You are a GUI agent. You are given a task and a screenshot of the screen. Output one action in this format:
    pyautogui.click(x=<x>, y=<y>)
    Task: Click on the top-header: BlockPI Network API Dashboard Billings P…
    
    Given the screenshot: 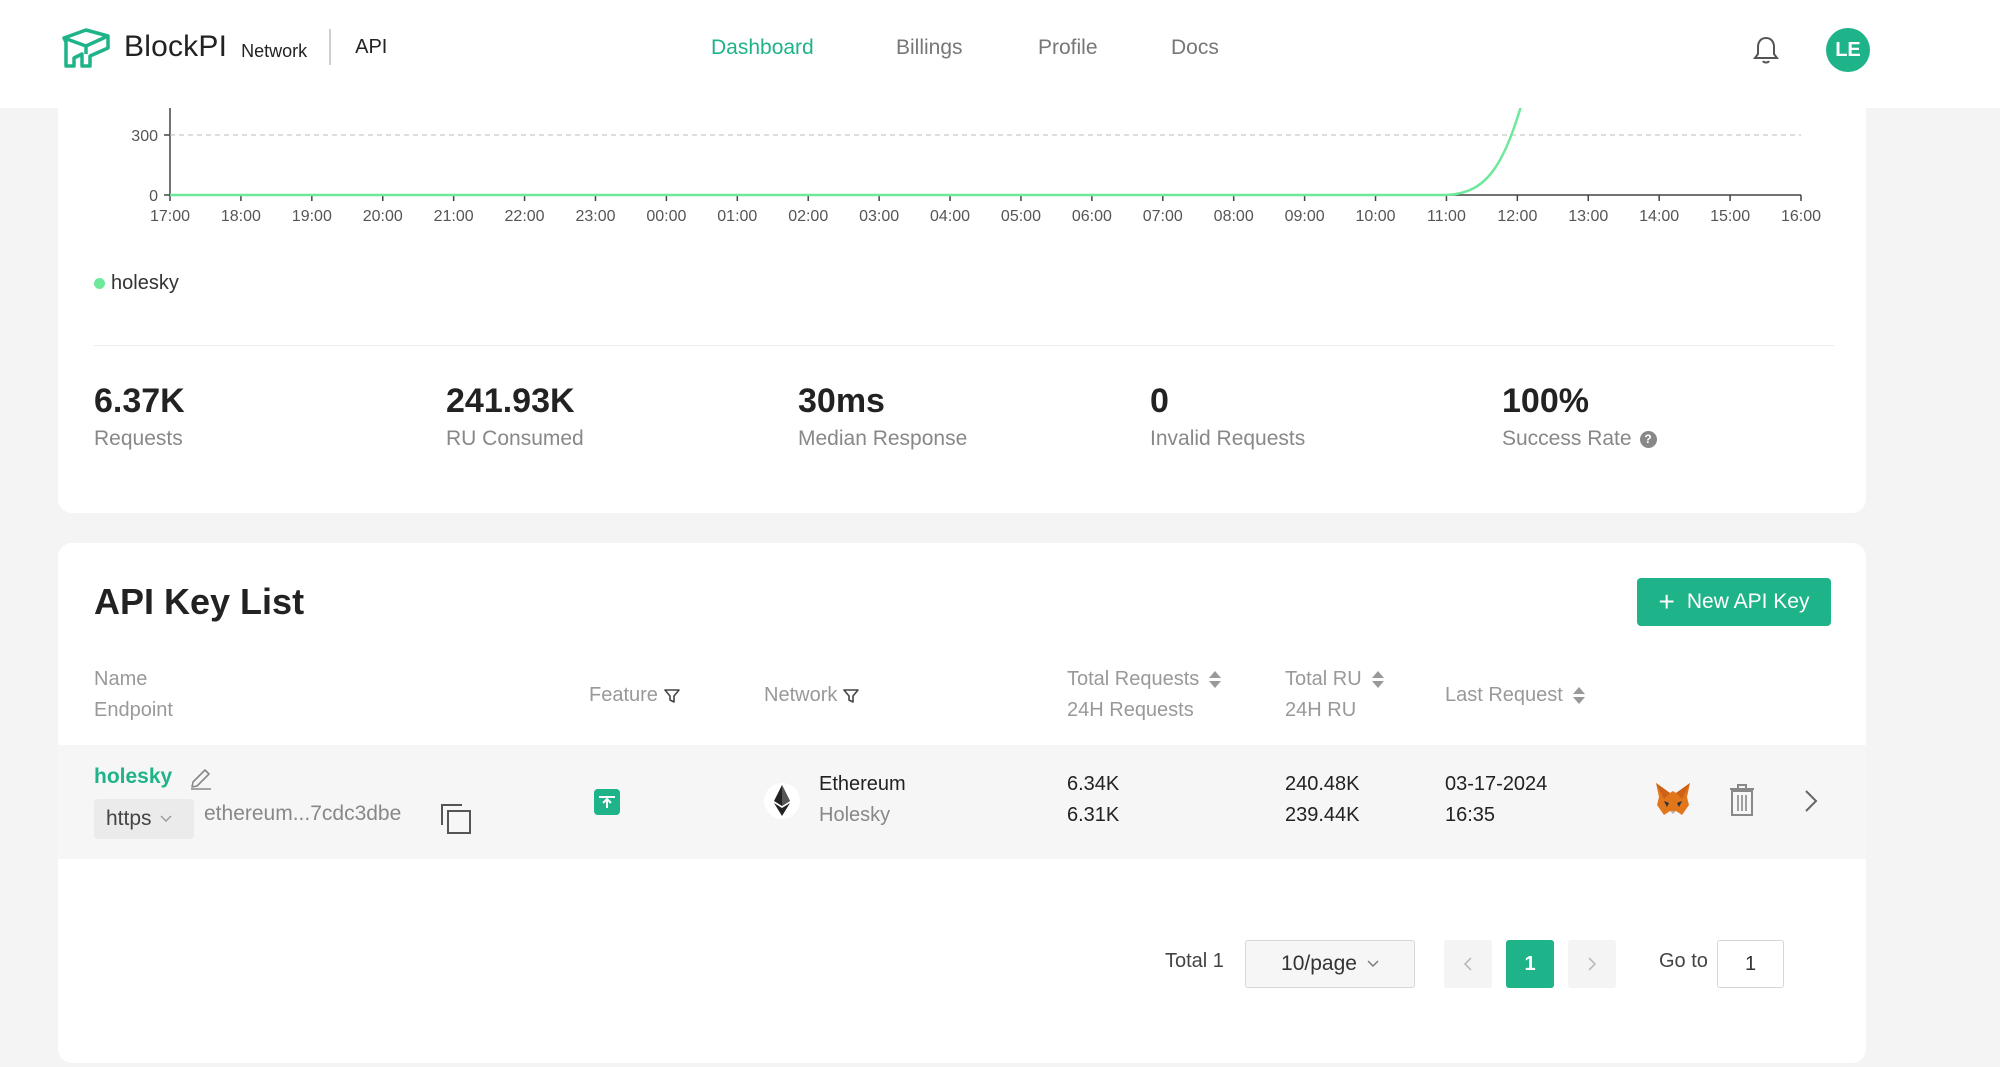 What is the action you would take?
    pyautogui.click(x=1000, y=54)
    